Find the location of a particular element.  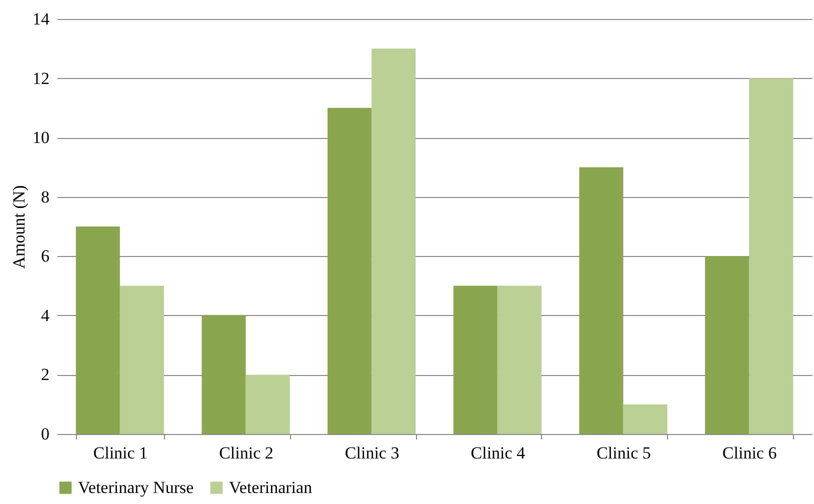

legend-label: Veterinary Nurse is located at coordinates (136, 487).